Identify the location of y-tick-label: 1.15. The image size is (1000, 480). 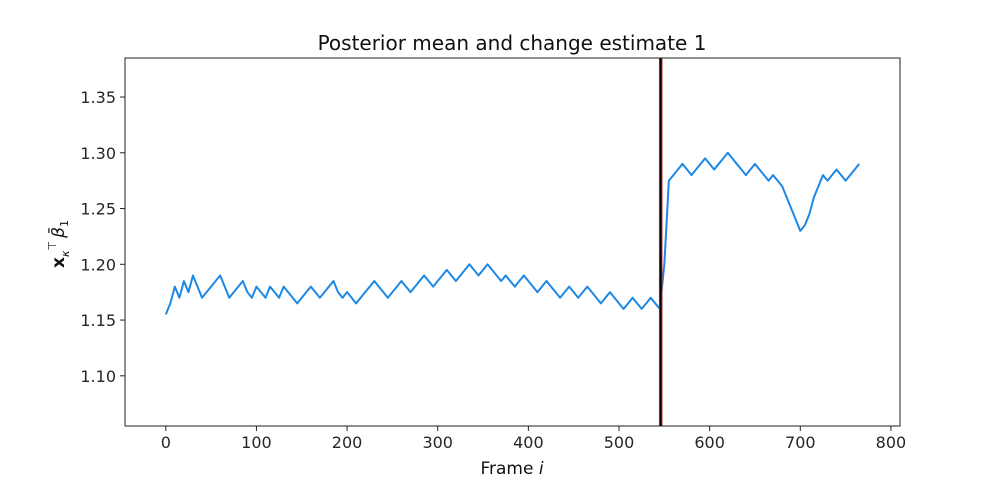
(98, 320).